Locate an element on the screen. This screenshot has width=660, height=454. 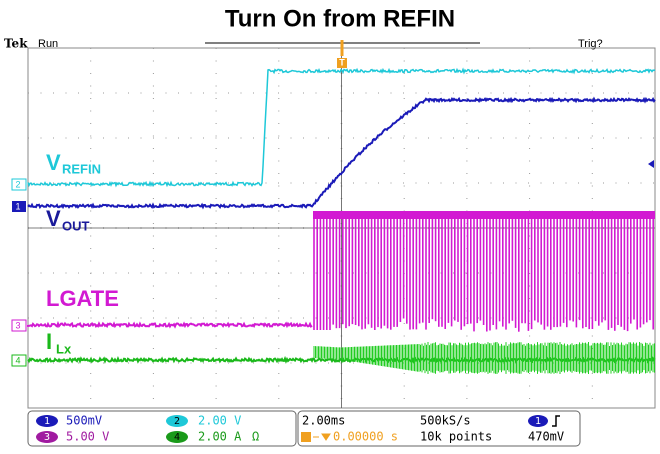
ch2-marker is located at coordinates (19, 184).